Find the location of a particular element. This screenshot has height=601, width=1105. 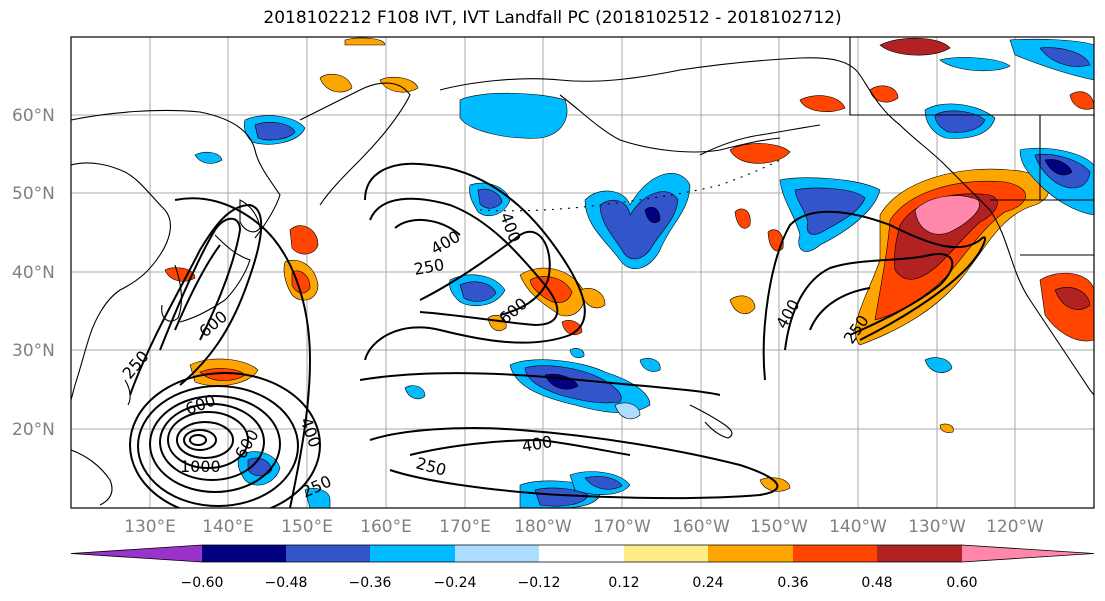

latitude-labels: 60°N 50°N 40°N 30°N 20°N is located at coordinates (33, 273).